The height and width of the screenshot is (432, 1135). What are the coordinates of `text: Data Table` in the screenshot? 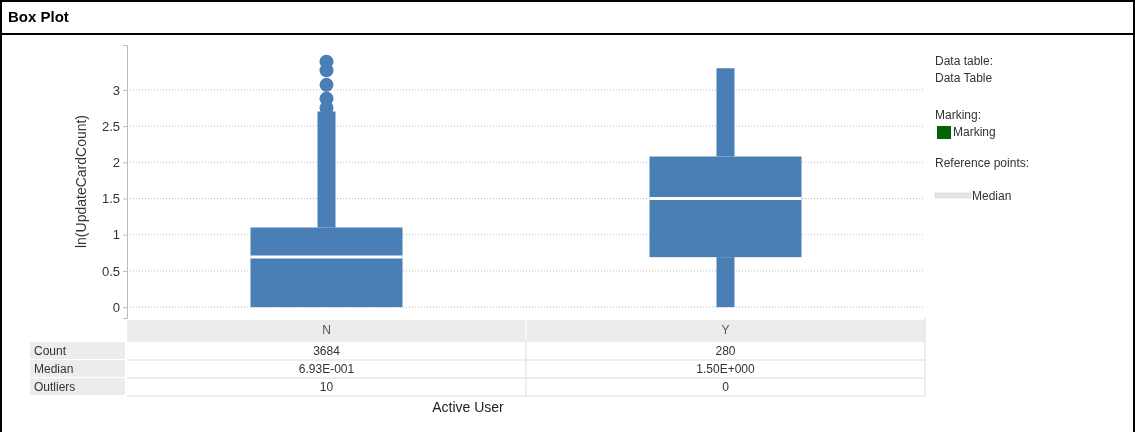 It's located at (964, 78).